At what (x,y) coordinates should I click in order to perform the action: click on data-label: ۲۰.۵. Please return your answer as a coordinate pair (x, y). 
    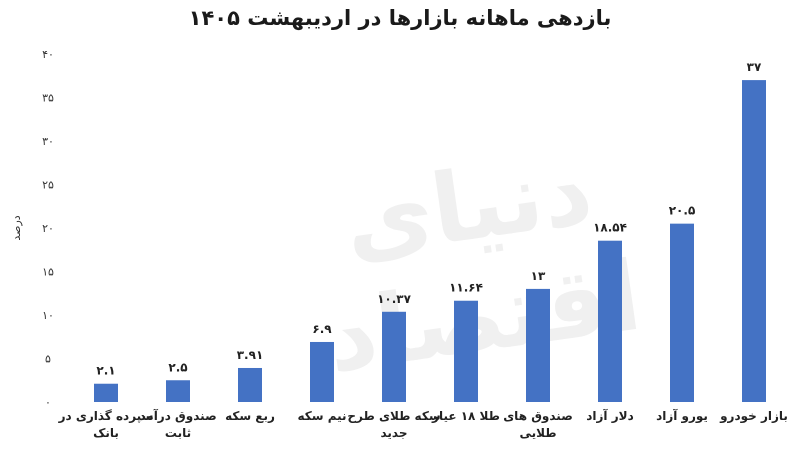
    Looking at the image, I should click on (682, 211).